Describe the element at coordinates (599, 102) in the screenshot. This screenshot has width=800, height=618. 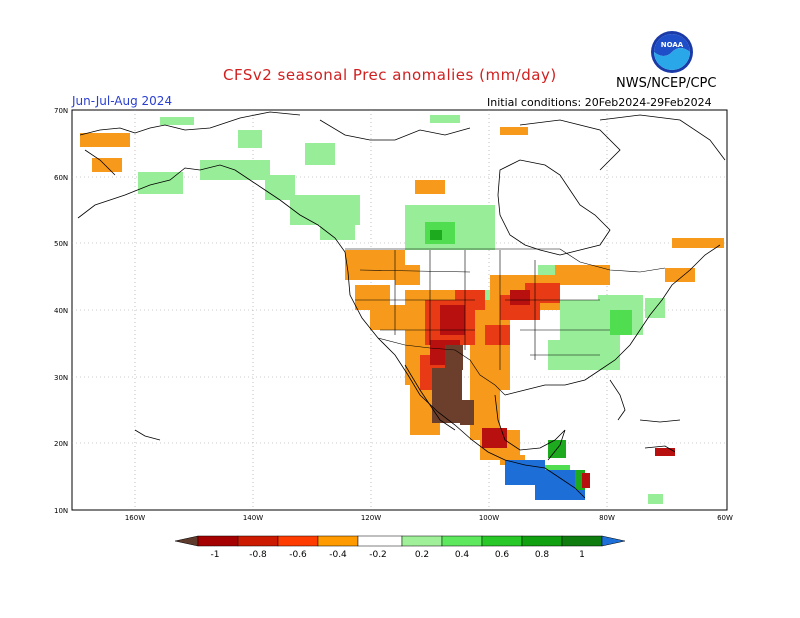
I see `initial-conditions: Initial conditions: 20Feb2024-29Feb2024` at that location.